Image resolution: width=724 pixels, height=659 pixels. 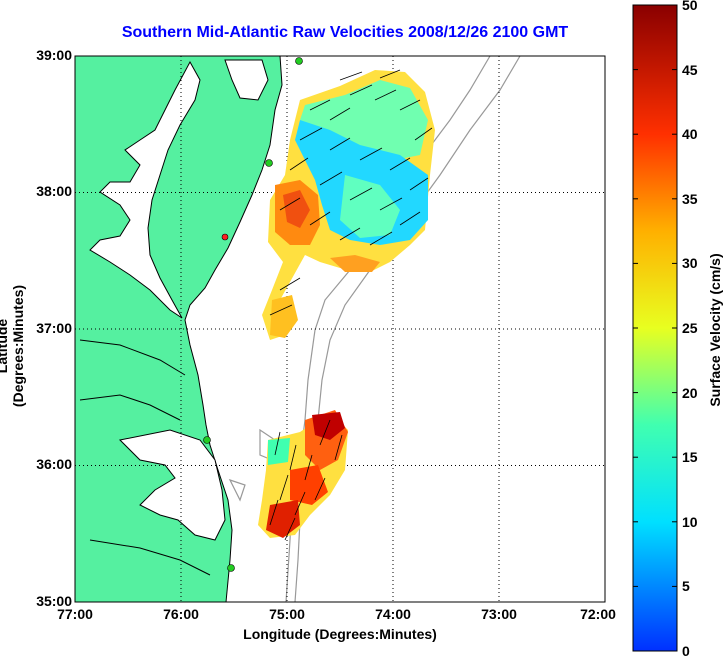 What do you see at coordinates (690, 70) in the screenshot?
I see `colorbar-tick-label: 45` at bounding box center [690, 70].